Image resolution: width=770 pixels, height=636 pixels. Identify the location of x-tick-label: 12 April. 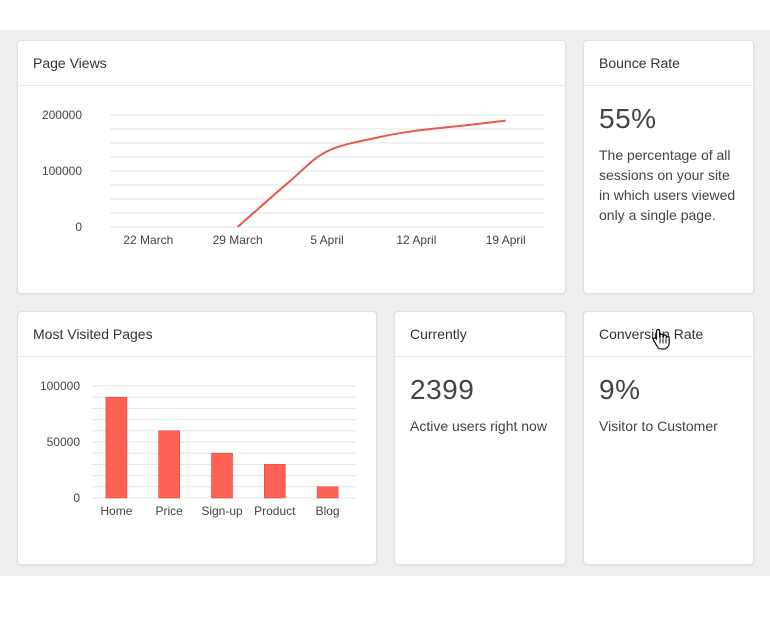
(416, 240).